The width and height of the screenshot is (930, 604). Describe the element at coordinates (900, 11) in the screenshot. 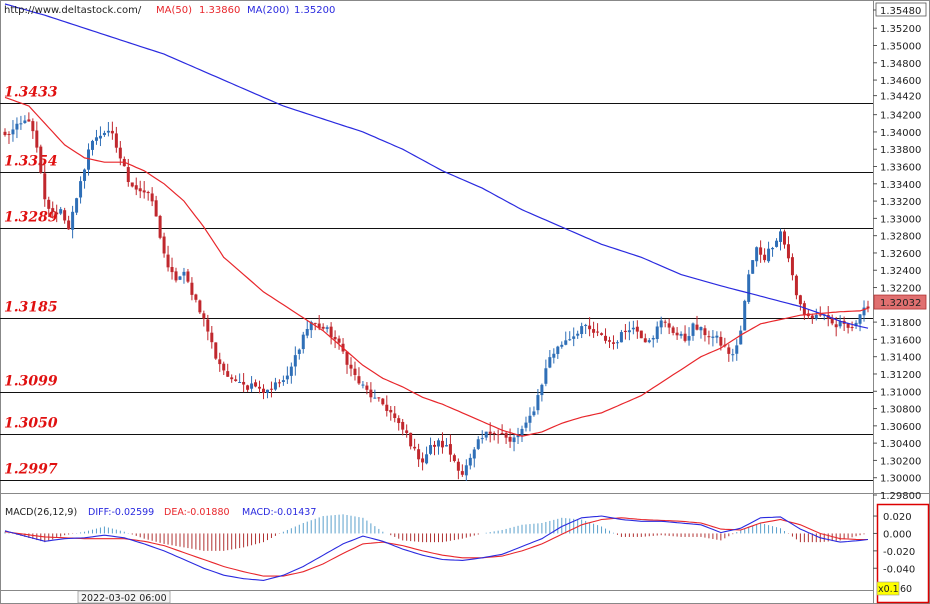

I see `price-tick-label: 1.35480` at that location.